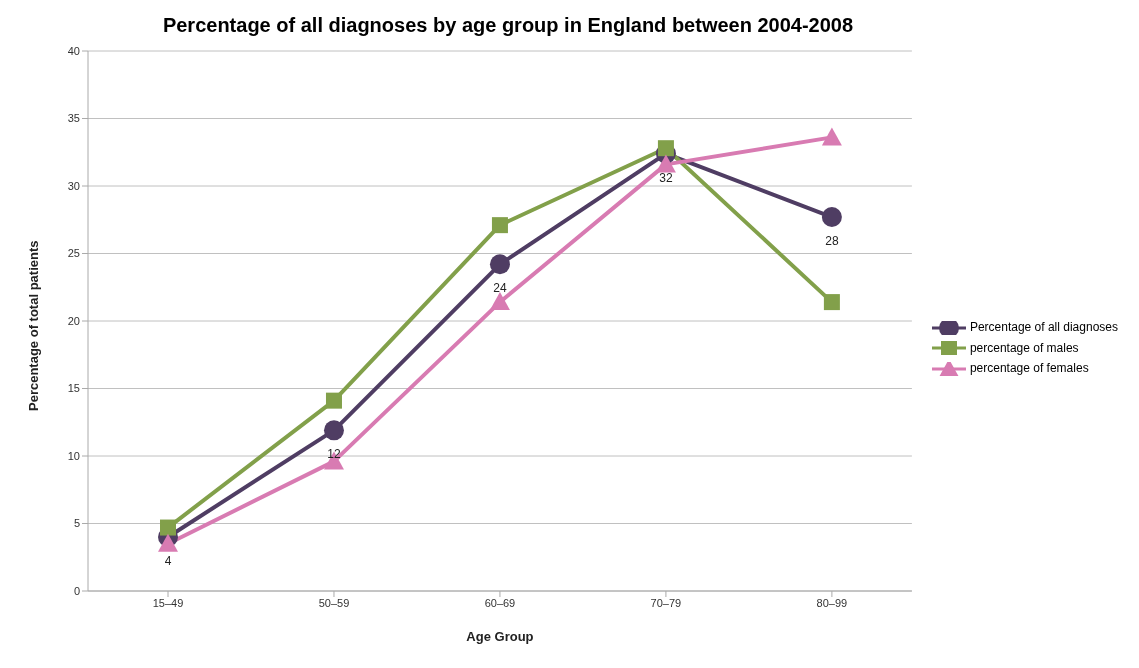 The width and height of the screenshot is (1139, 668). What do you see at coordinates (666, 177) in the screenshot?
I see `data-label: 32` at bounding box center [666, 177].